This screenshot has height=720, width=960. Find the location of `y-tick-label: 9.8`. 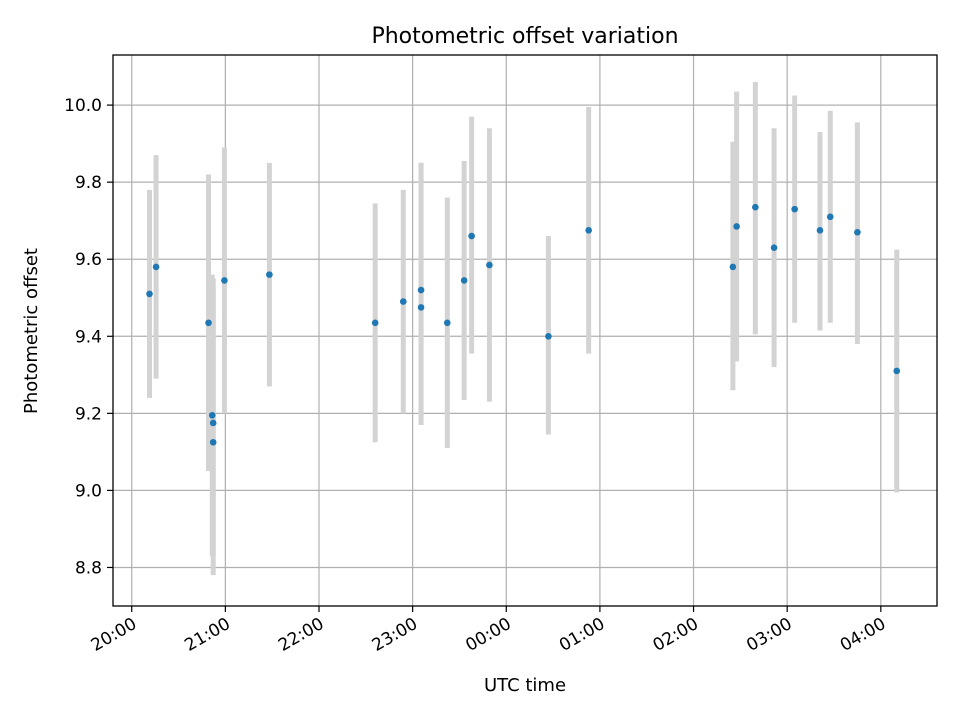

y-tick-label: 9.8 is located at coordinates (88, 183).